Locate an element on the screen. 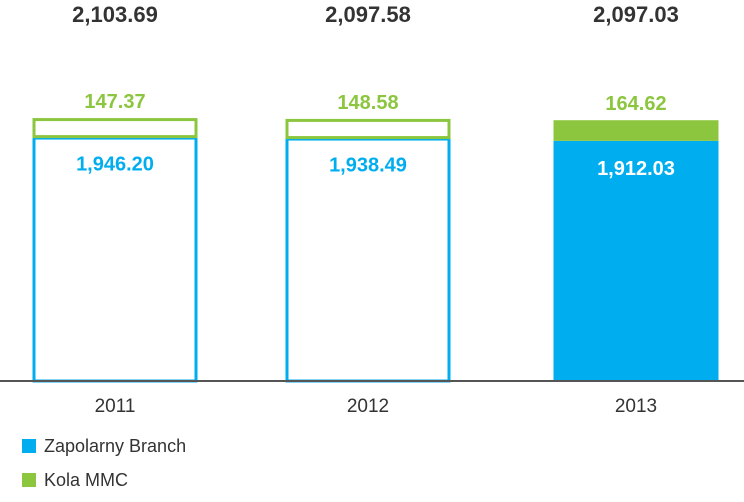 The height and width of the screenshot is (502, 744). legend-item-zapolarny: Zapolarny Branch is located at coordinates (104, 446).